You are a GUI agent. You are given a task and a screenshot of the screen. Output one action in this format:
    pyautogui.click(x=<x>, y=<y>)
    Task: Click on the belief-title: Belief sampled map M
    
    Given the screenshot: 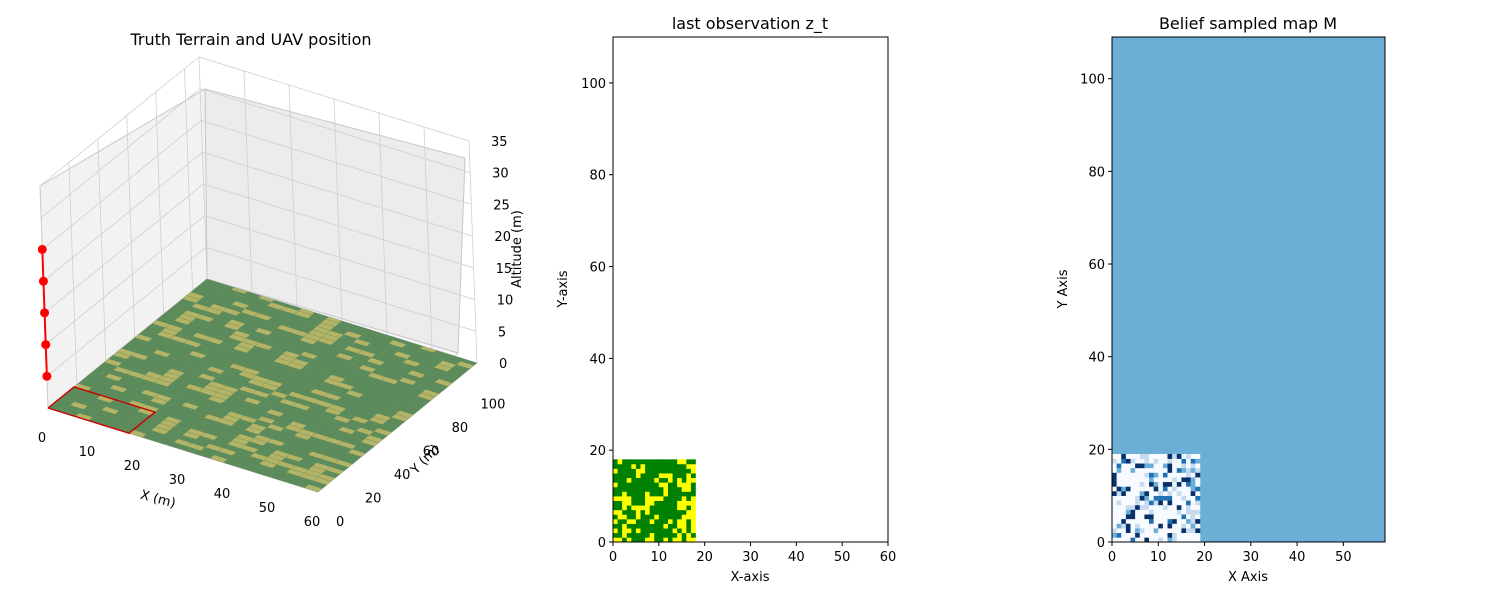 What is the action you would take?
    pyautogui.click(x=1248, y=23)
    